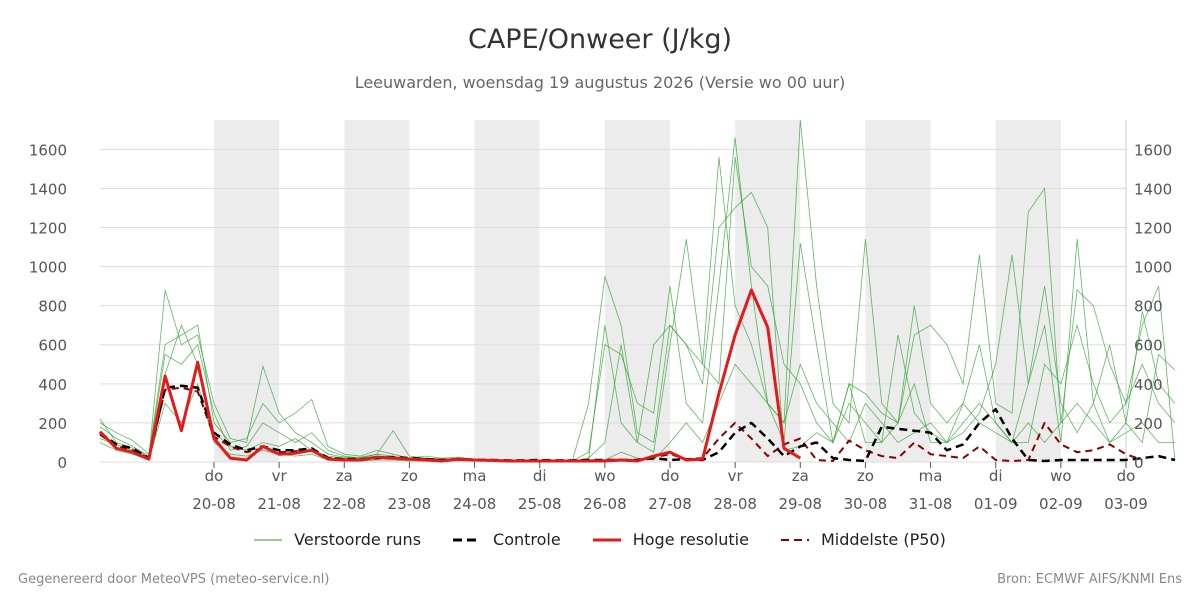 This screenshot has height=600, width=1200. What do you see at coordinates (52, 346) in the screenshot?
I see `y-tick-label-left: 600` at bounding box center [52, 346].